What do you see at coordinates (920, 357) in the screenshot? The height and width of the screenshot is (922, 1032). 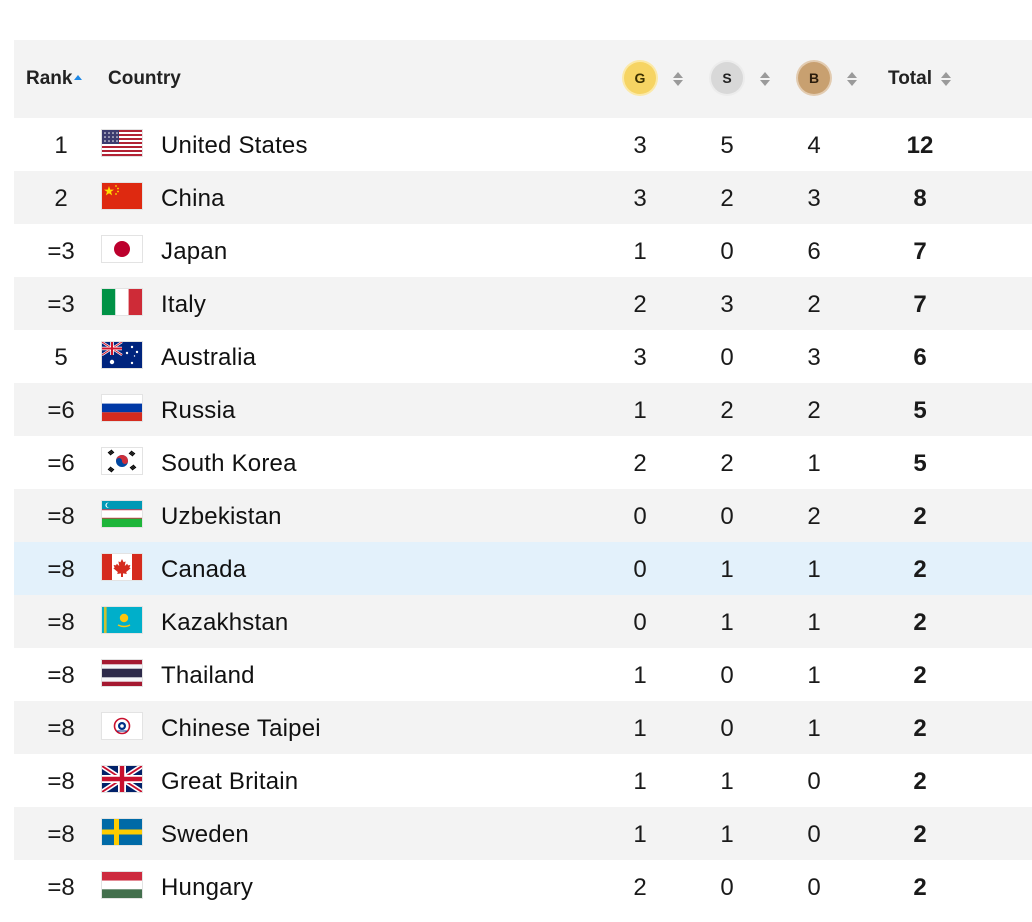 I see `total-count-cell: 6` at bounding box center [920, 357].